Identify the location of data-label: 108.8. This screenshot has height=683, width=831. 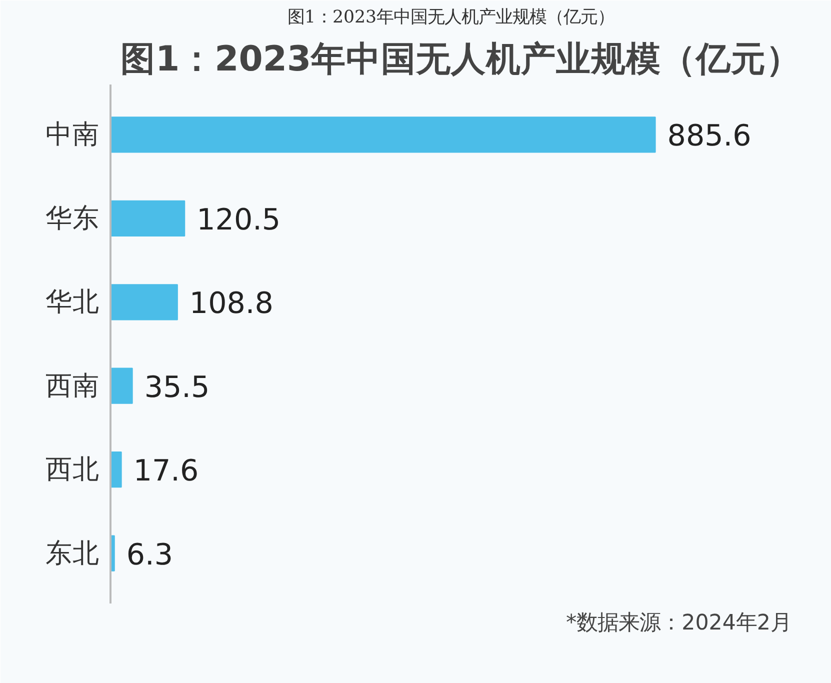
(231, 303).